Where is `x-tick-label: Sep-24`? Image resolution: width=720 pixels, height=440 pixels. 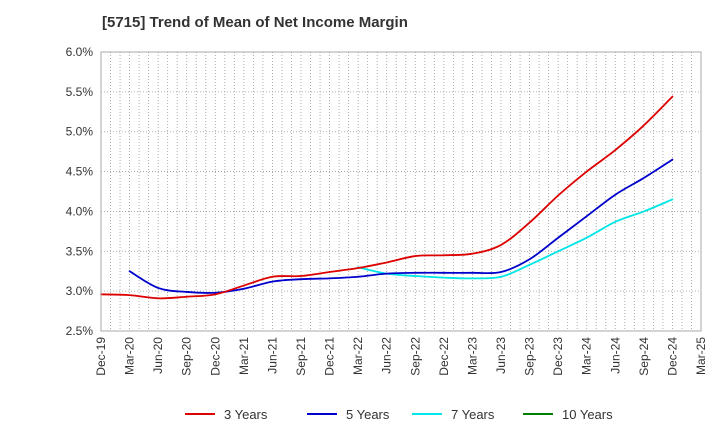 x-tick-label: Sep-24 is located at coordinates (644, 356).